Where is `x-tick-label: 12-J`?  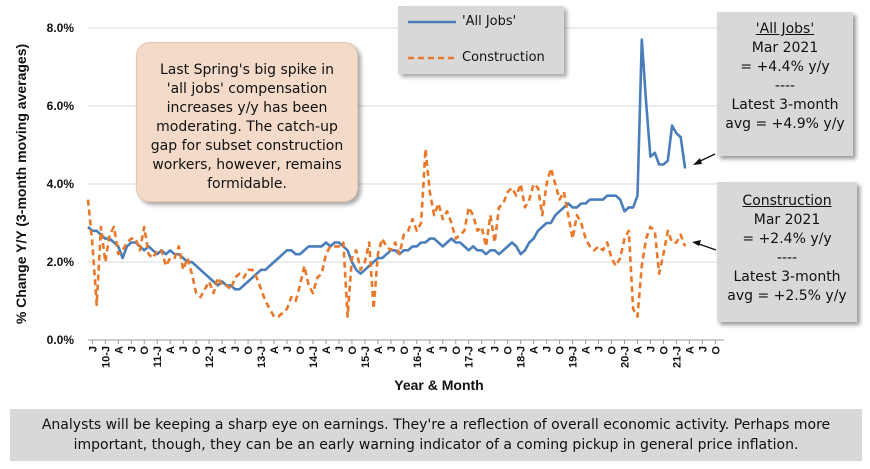
x-tick-label: 12-J is located at coordinates (210, 357).